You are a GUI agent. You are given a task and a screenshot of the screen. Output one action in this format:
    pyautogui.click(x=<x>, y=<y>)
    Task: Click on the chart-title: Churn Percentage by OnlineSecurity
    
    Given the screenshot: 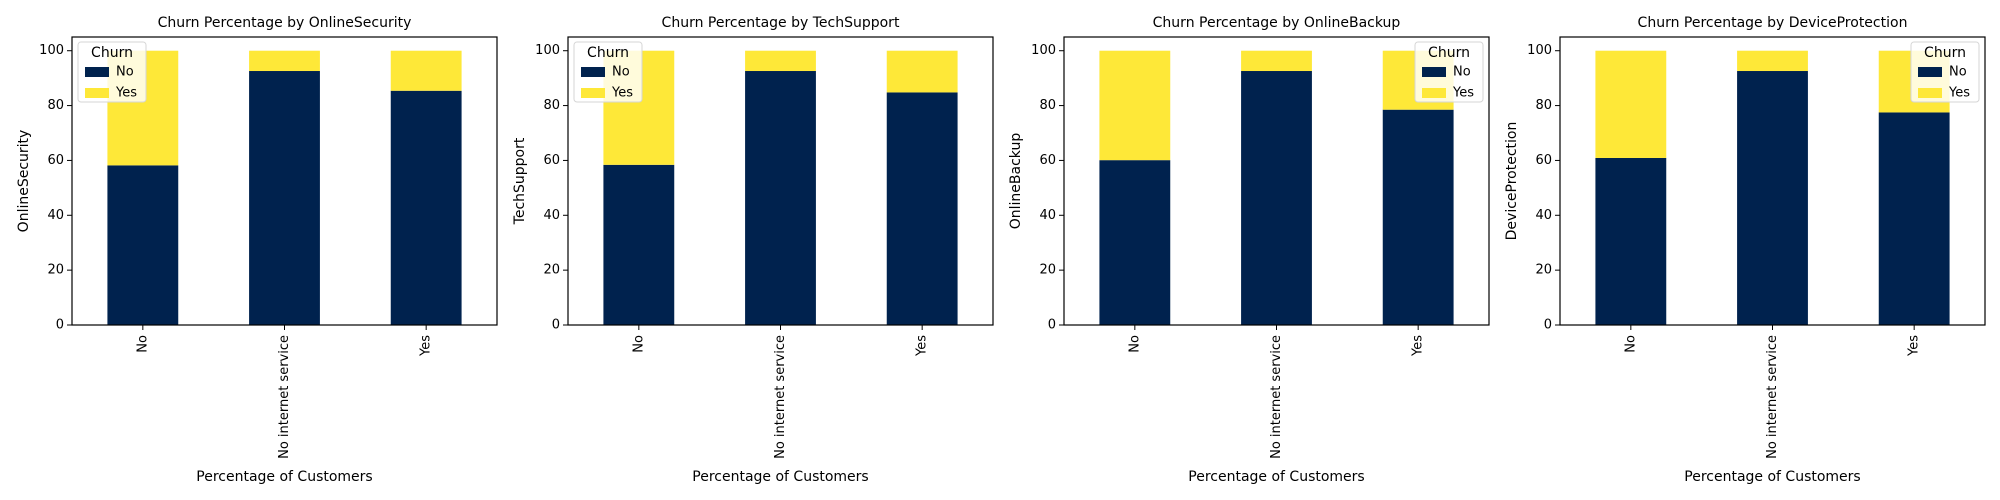 What is the action you would take?
    pyautogui.click(x=285, y=23)
    